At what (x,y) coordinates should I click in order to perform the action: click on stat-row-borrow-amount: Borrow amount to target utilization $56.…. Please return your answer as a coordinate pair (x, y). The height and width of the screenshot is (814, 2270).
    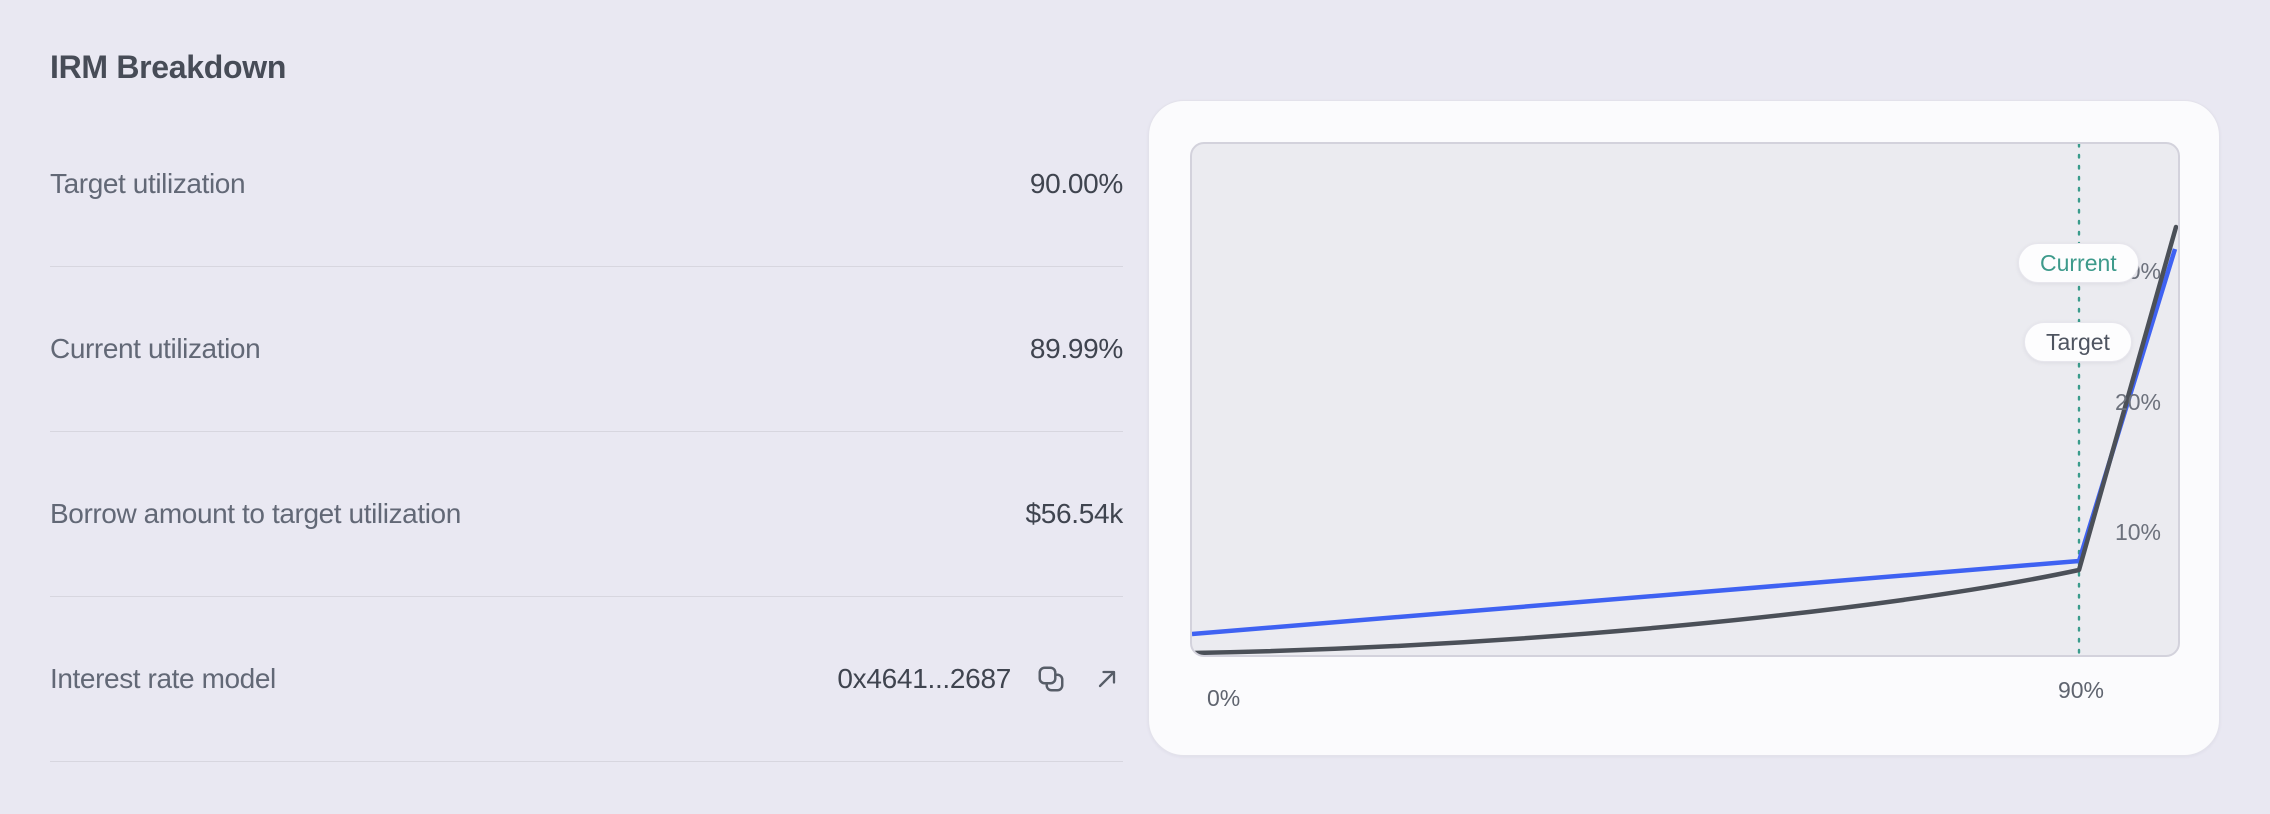
    Looking at the image, I should click on (586, 514).